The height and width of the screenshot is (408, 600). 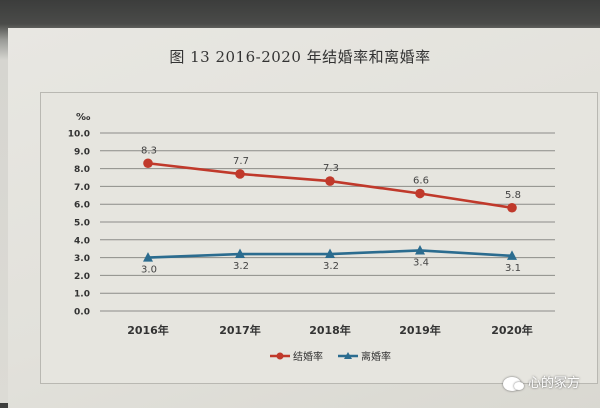 I want to click on x-tick-label: 2017年, so click(x=240, y=330).